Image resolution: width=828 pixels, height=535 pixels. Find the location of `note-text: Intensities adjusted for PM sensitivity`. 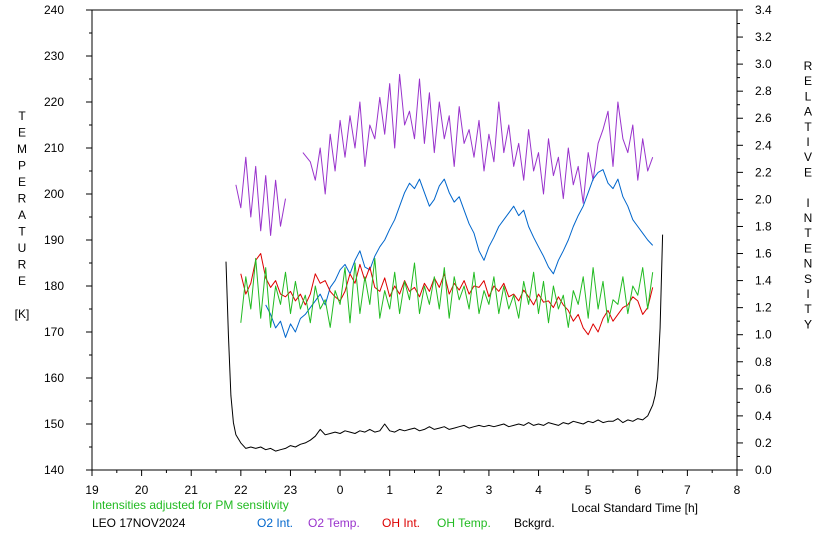

note-text: Intensities adjusted for PM sensitivity is located at coordinates (190, 505).